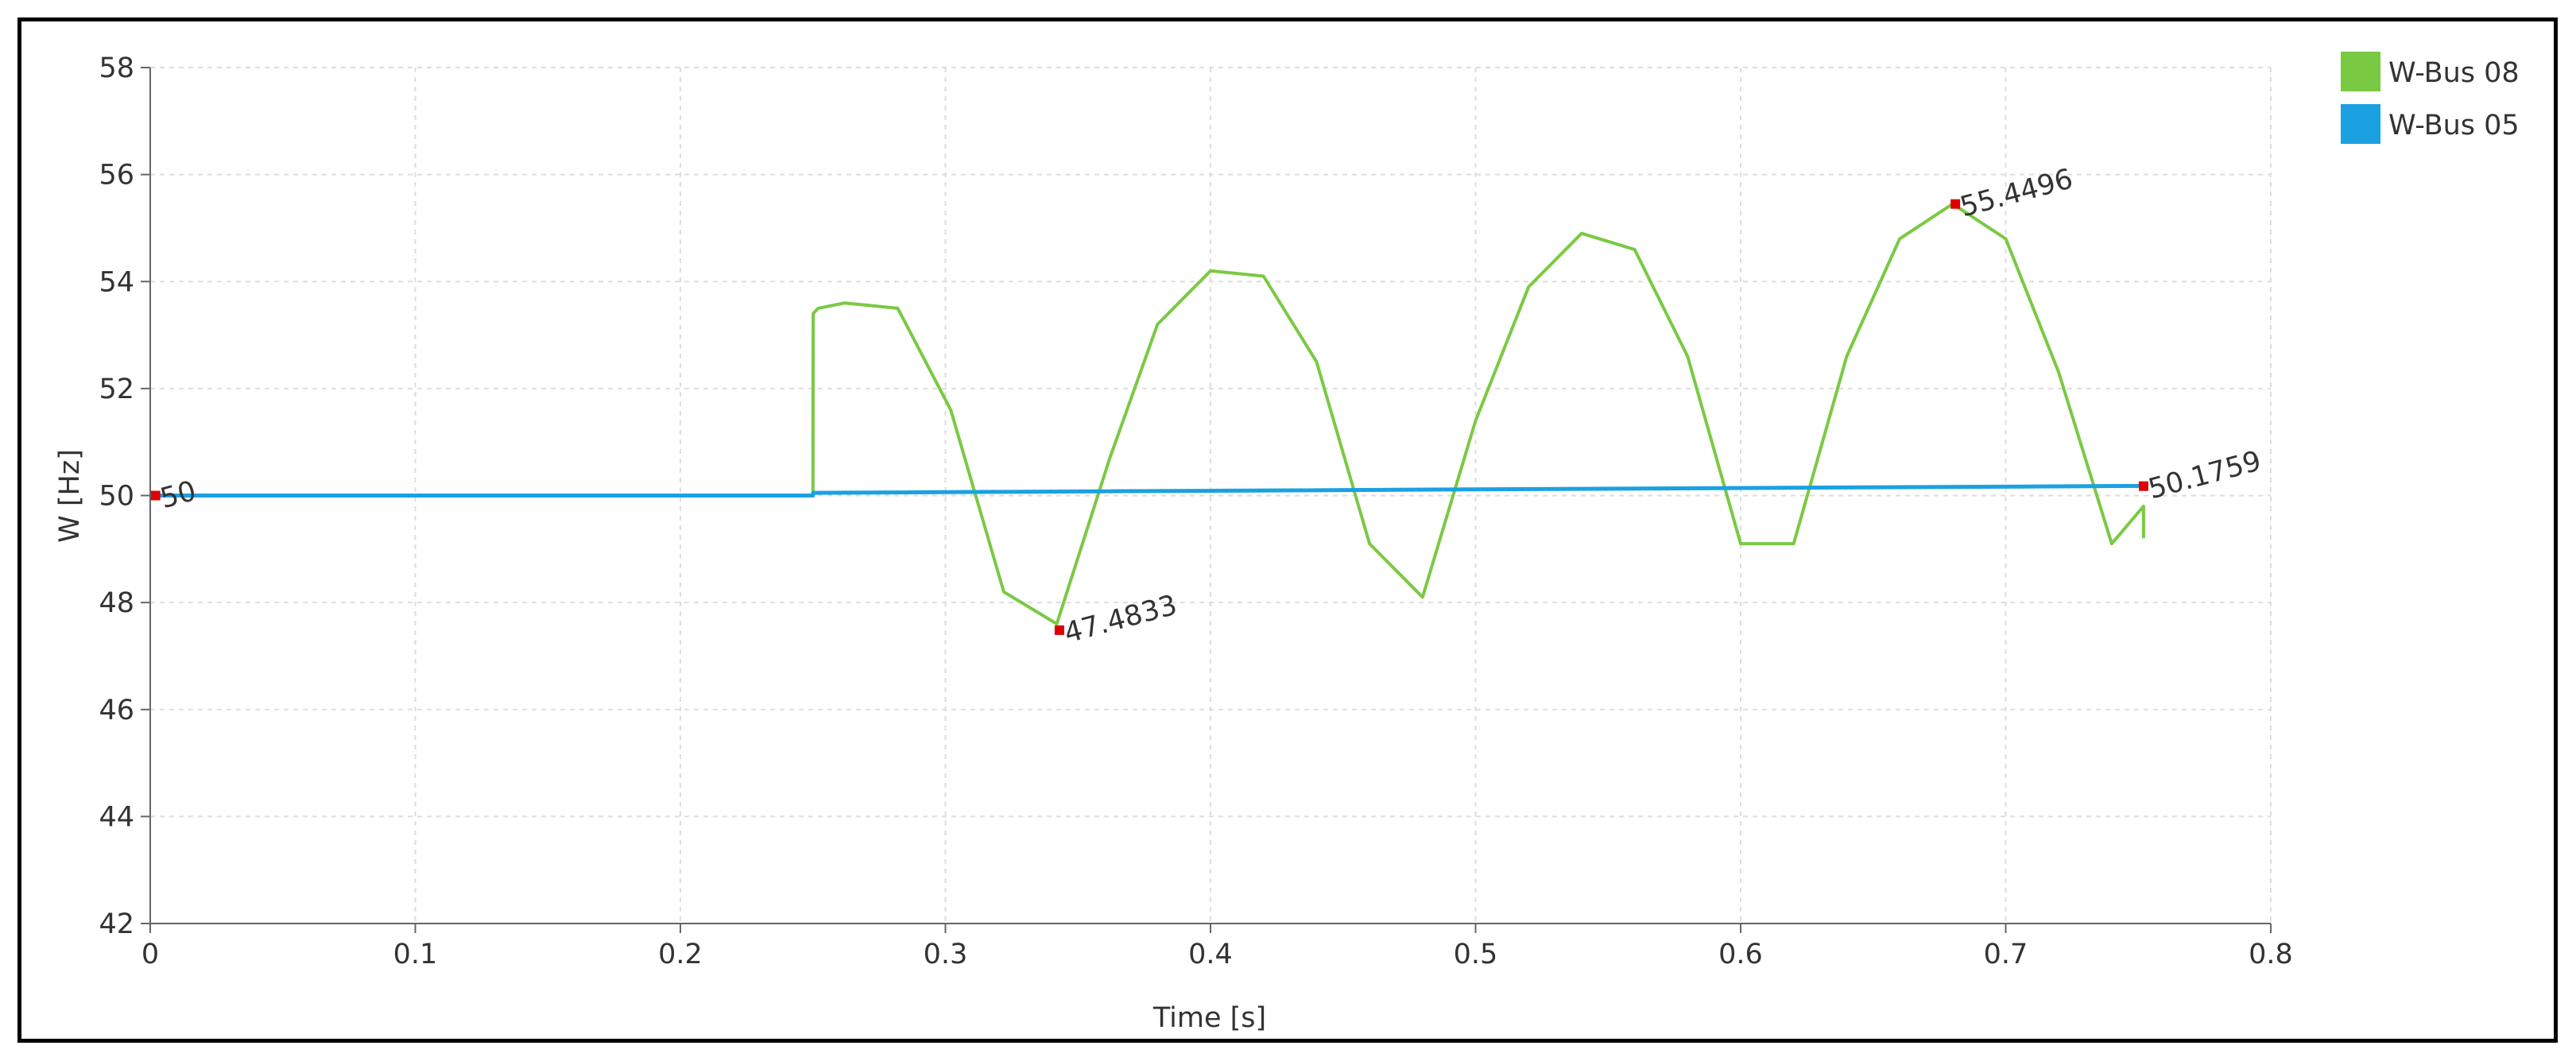 Image resolution: width=2576 pixels, height=1061 pixels. What do you see at coordinates (2454, 125) in the screenshot?
I see `legend-label: W-Bus 05` at bounding box center [2454, 125].